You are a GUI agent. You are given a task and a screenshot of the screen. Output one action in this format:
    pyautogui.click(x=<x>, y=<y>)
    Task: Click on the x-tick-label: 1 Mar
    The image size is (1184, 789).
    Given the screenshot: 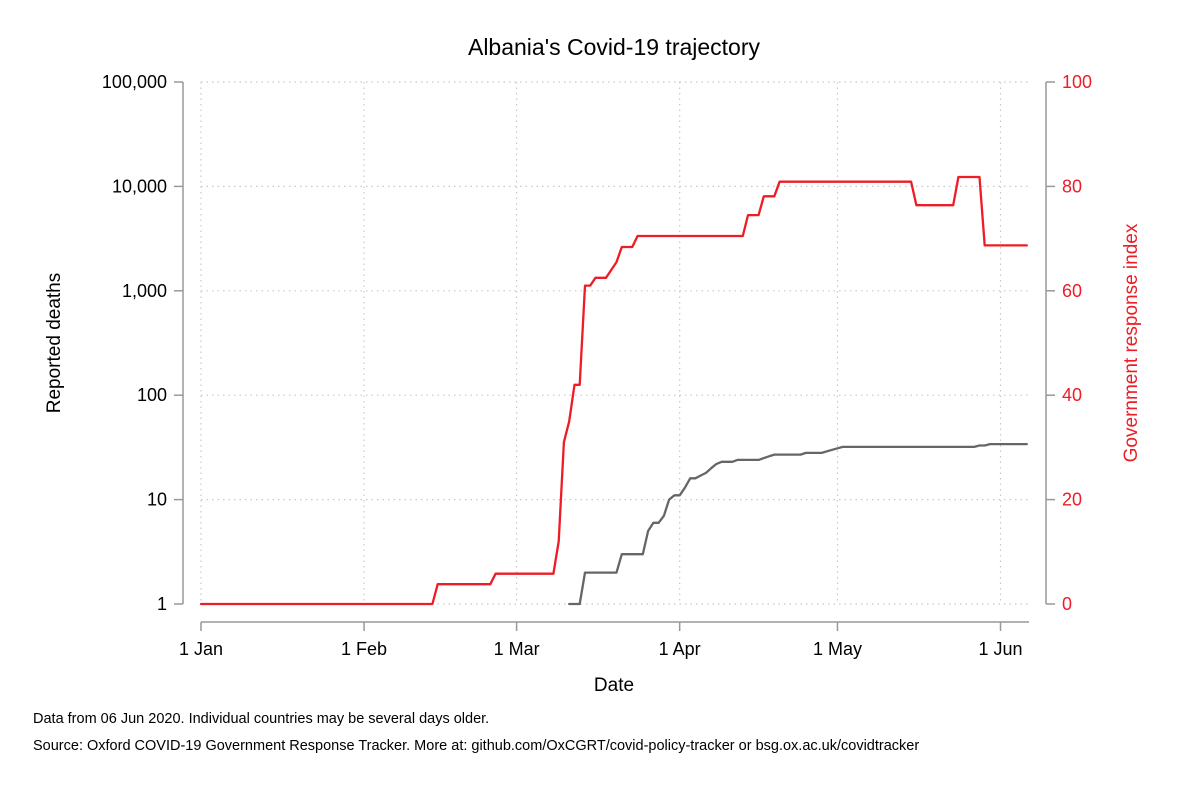 What is the action you would take?
    pyautogui.click(x=517, y=649)
    